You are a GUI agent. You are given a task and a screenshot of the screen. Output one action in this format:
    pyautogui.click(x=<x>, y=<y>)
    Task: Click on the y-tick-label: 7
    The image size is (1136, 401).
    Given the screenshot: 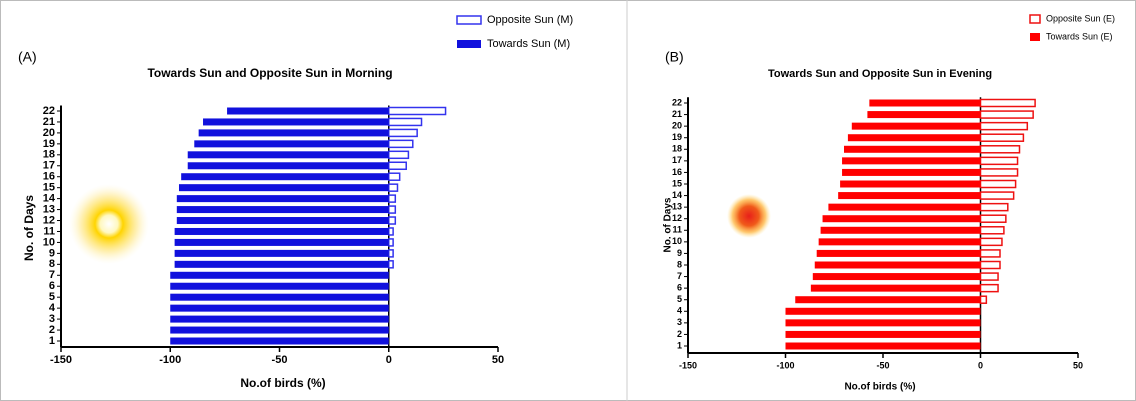 What is the action you would take?
    pyautogui.click(x=52, y=275)
    